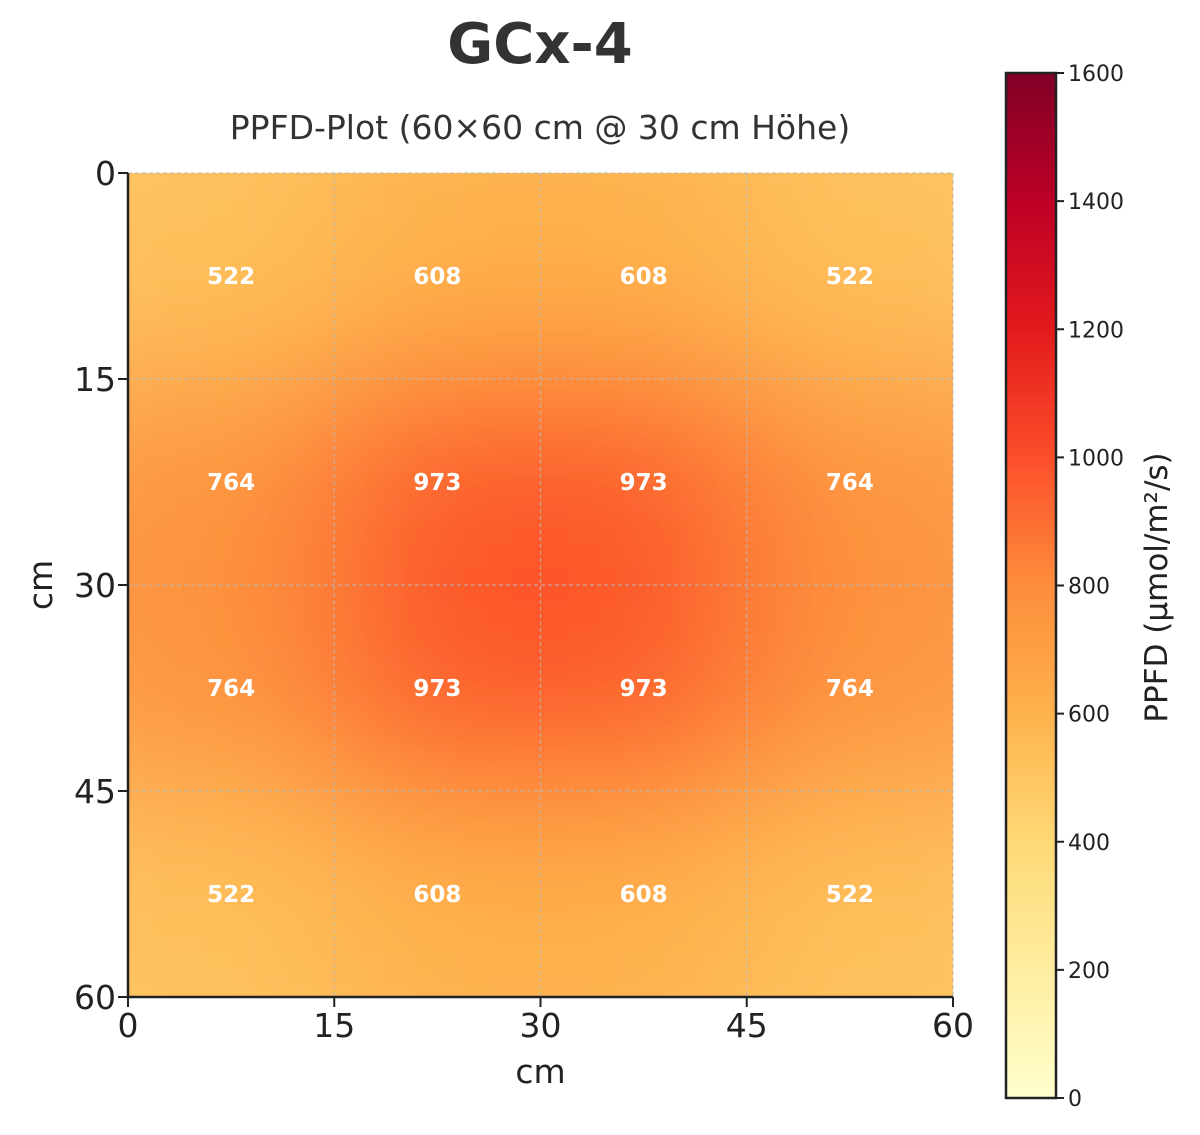  What do you see at coordinates (540, 1071) in the screenshot?
I see `x-axis-label: cm` at bounding box center [540, 1071].